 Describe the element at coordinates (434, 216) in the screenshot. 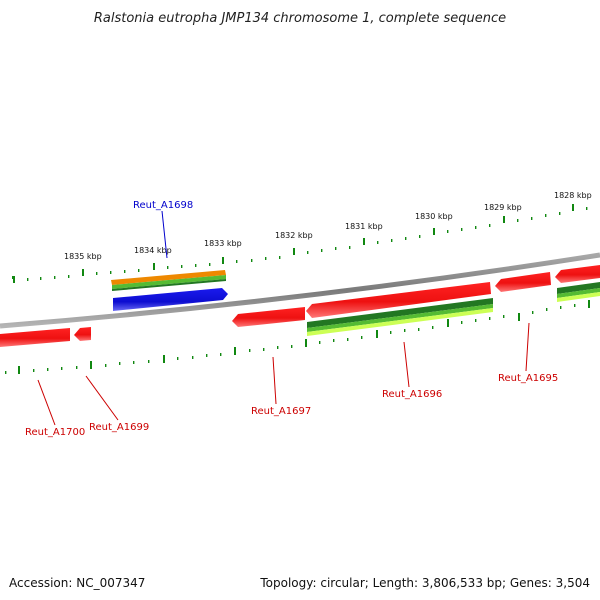

I see `kbp-label: 1830 kbp` at that location.